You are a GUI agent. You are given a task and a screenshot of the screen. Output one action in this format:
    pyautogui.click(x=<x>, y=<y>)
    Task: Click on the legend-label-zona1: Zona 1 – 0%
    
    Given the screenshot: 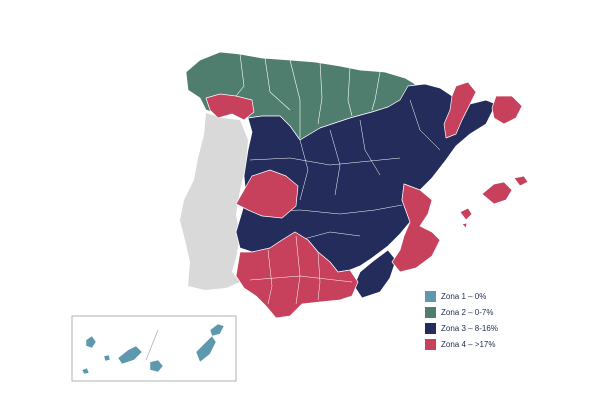 What is the action you would take?
    pyautogui.click(x=464, y=296)
    